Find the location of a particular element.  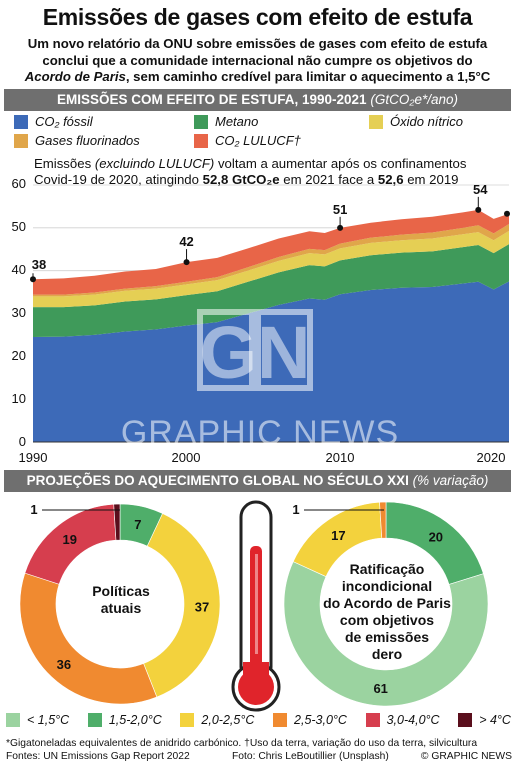

donut-label-line: dero is located at coordinates (387, 654).